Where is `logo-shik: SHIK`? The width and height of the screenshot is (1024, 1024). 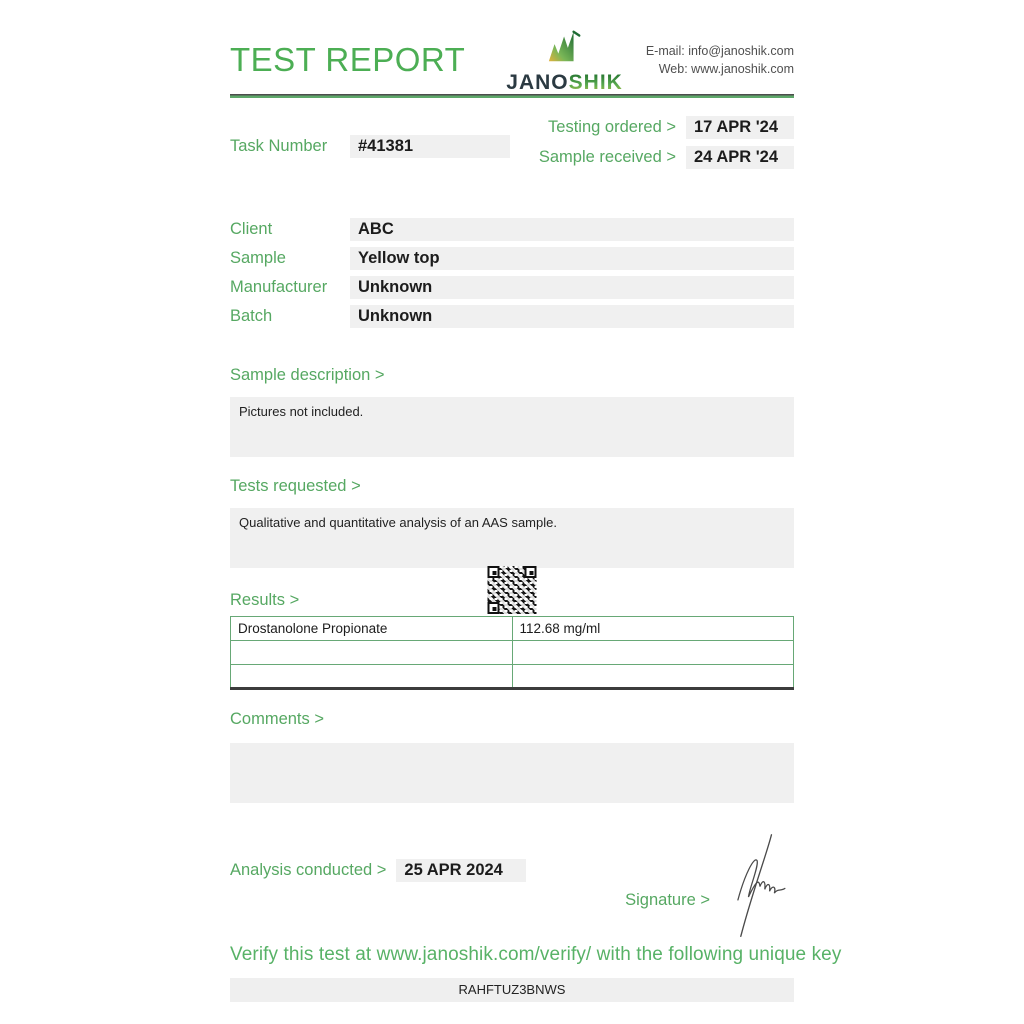 logo-shik: SHIK is located at coordinates (595, 82).